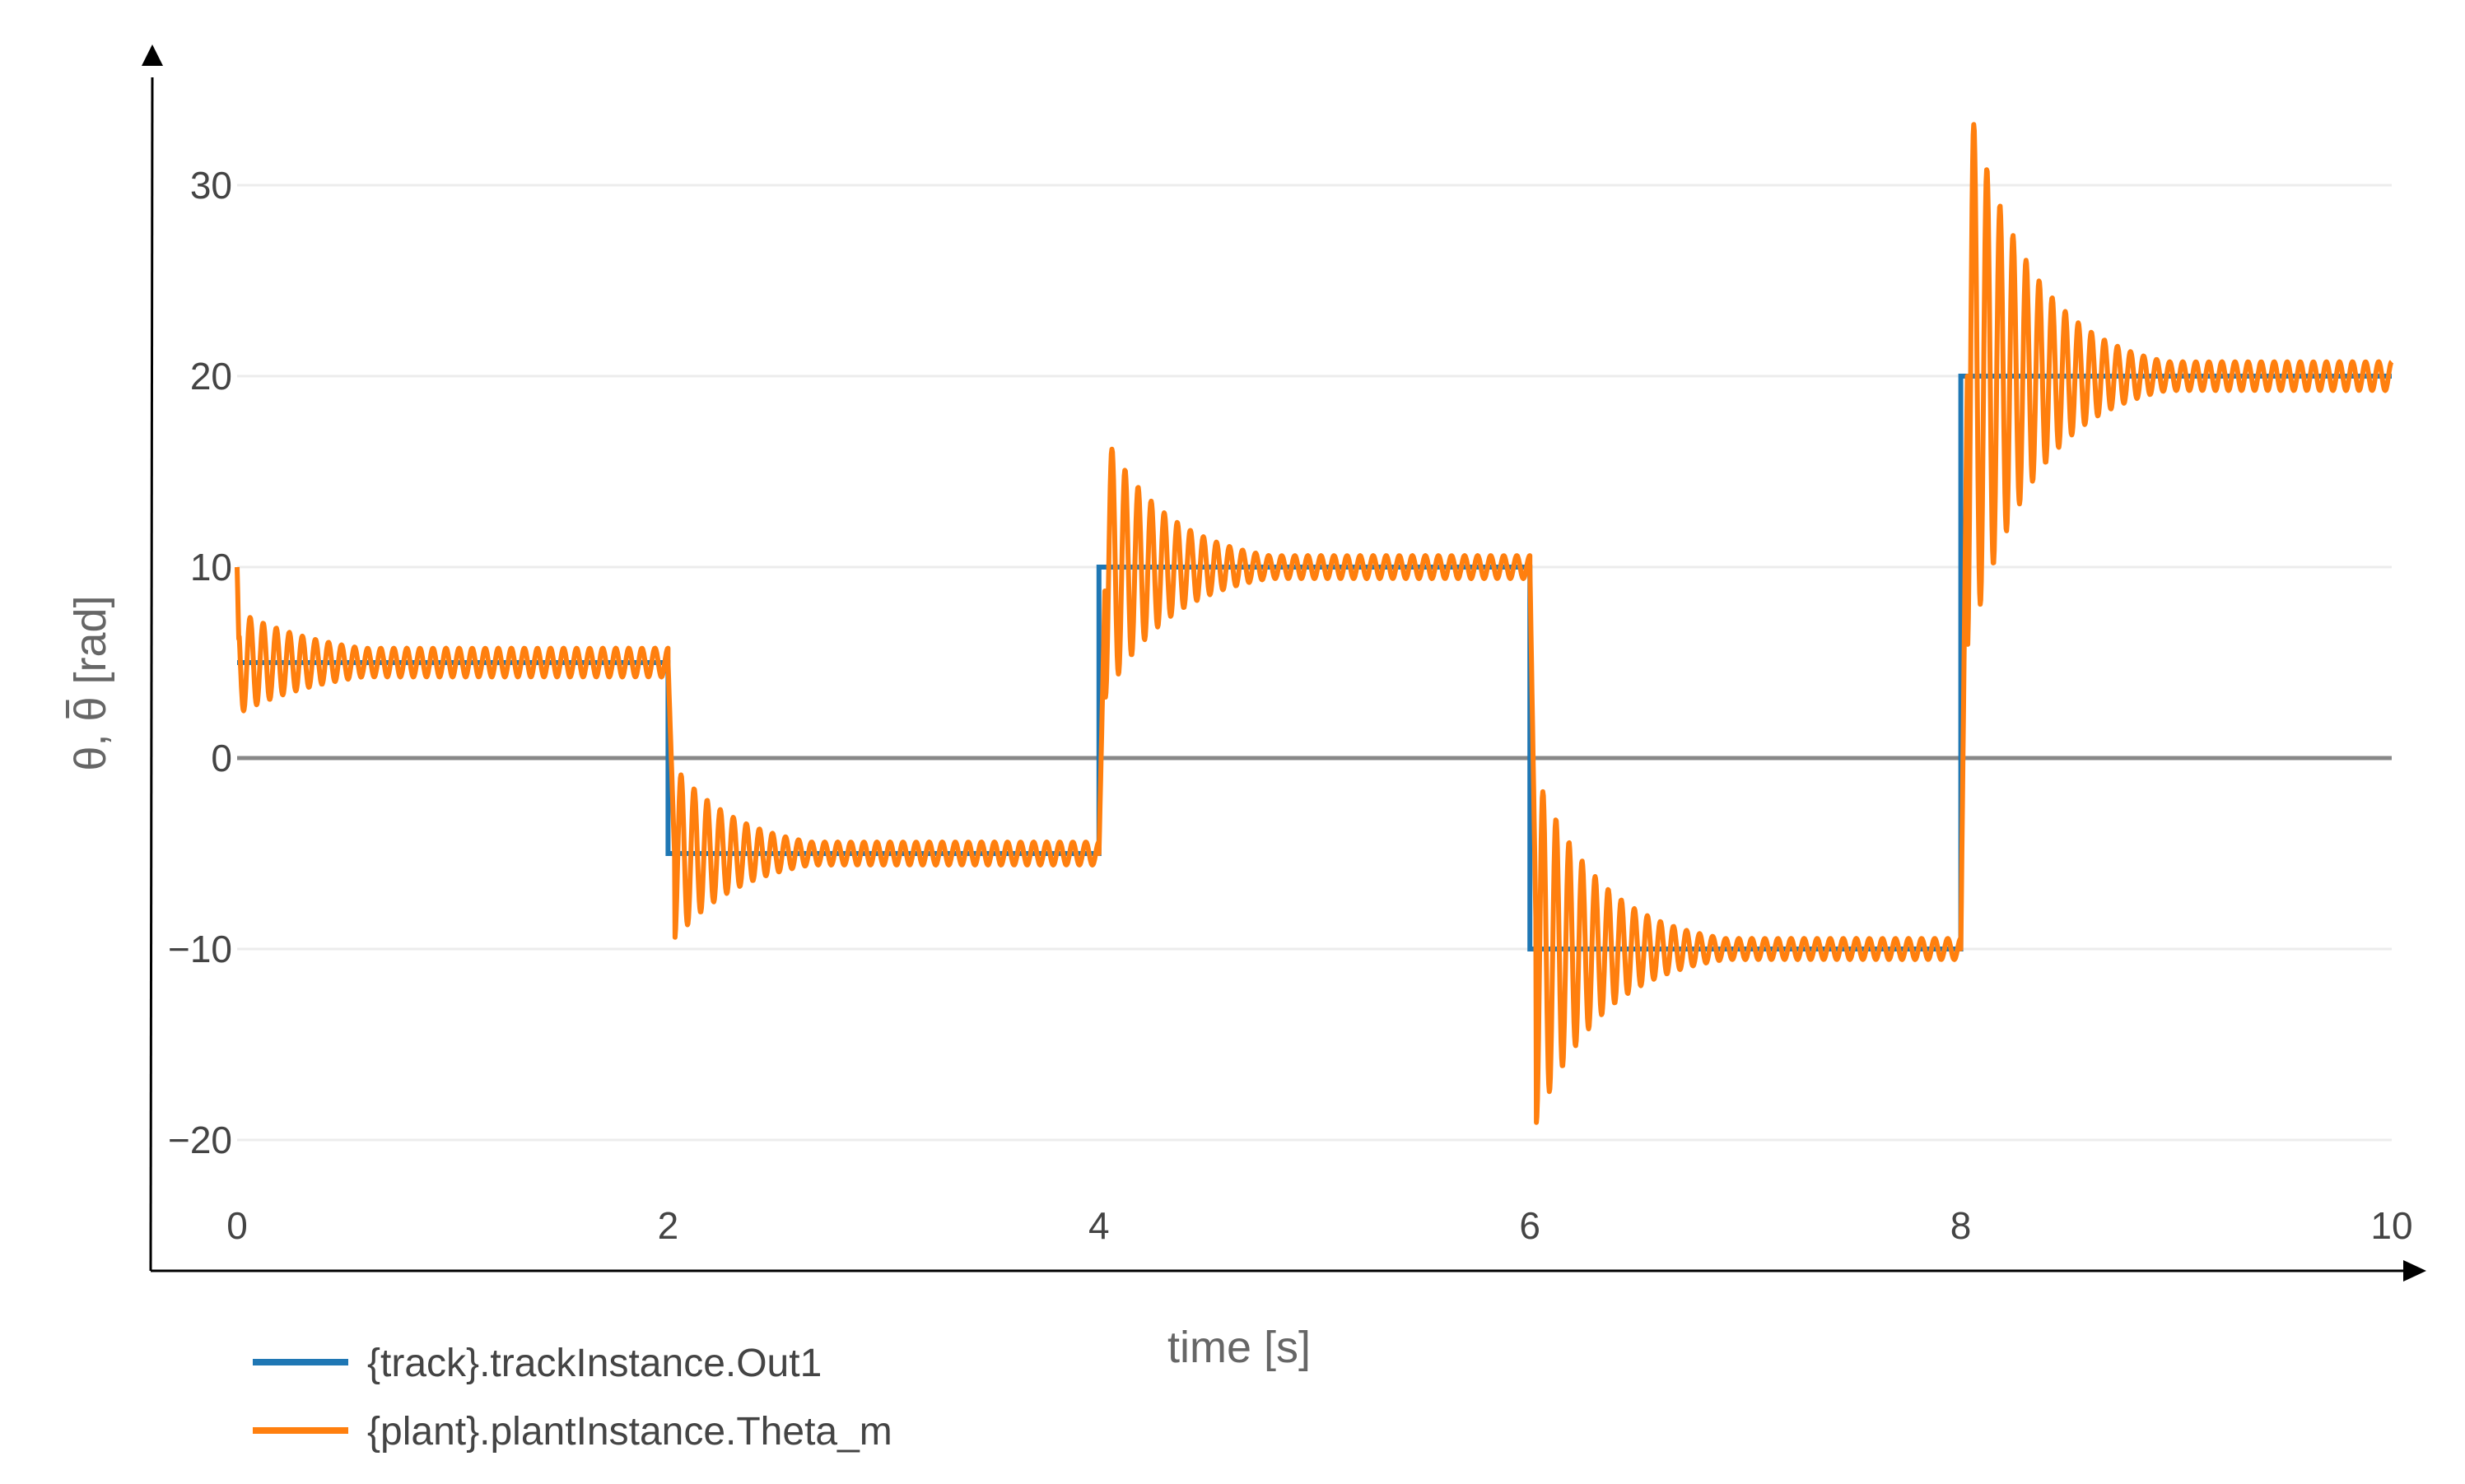 This screenshot has width=2465, height=1484. What do you see at coordinates (90, 645) in the screenshot?
I see `y-axis-title-unit: [rad]` at bounding box center [90, 645].